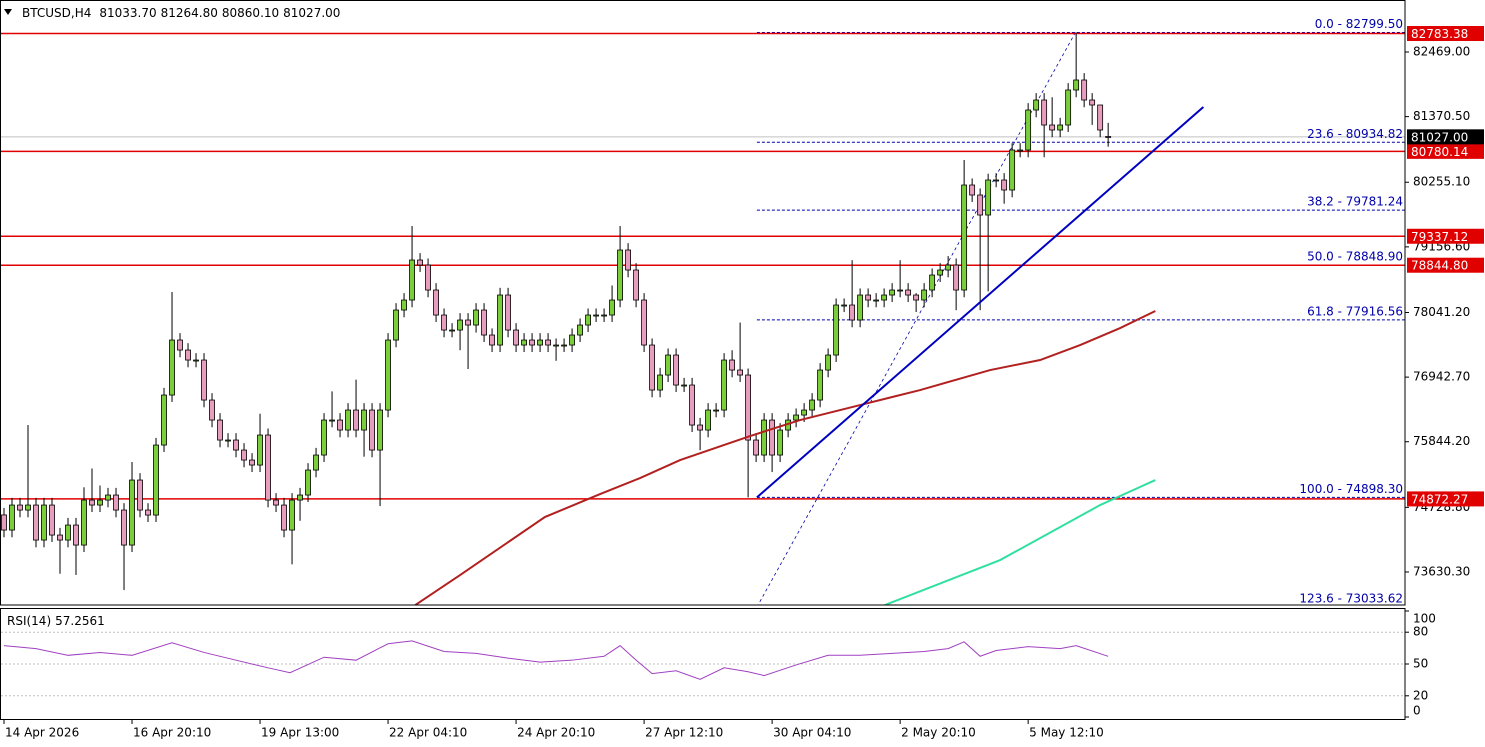 This screenshot has height=747, width=1485. What do you see at coordinates (1066, 733) in the screenshot?
I see `x-tick-label: 5 May 12:10` at bounding box center [1066, 733].